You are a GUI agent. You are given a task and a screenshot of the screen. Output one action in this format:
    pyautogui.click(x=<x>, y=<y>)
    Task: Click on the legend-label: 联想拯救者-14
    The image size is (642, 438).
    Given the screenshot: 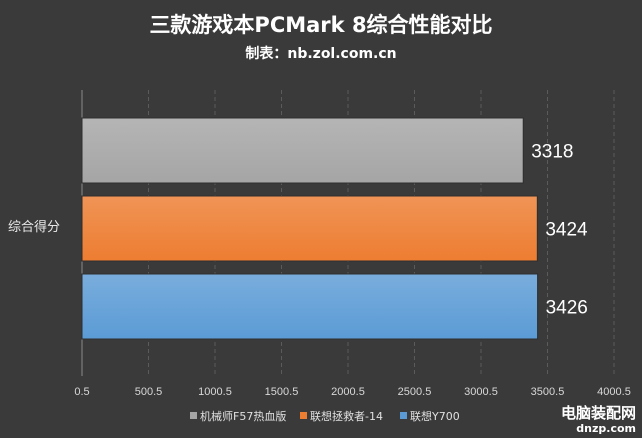 What is the action you would take?
    pyautogui.click(x=346, y=416)
    